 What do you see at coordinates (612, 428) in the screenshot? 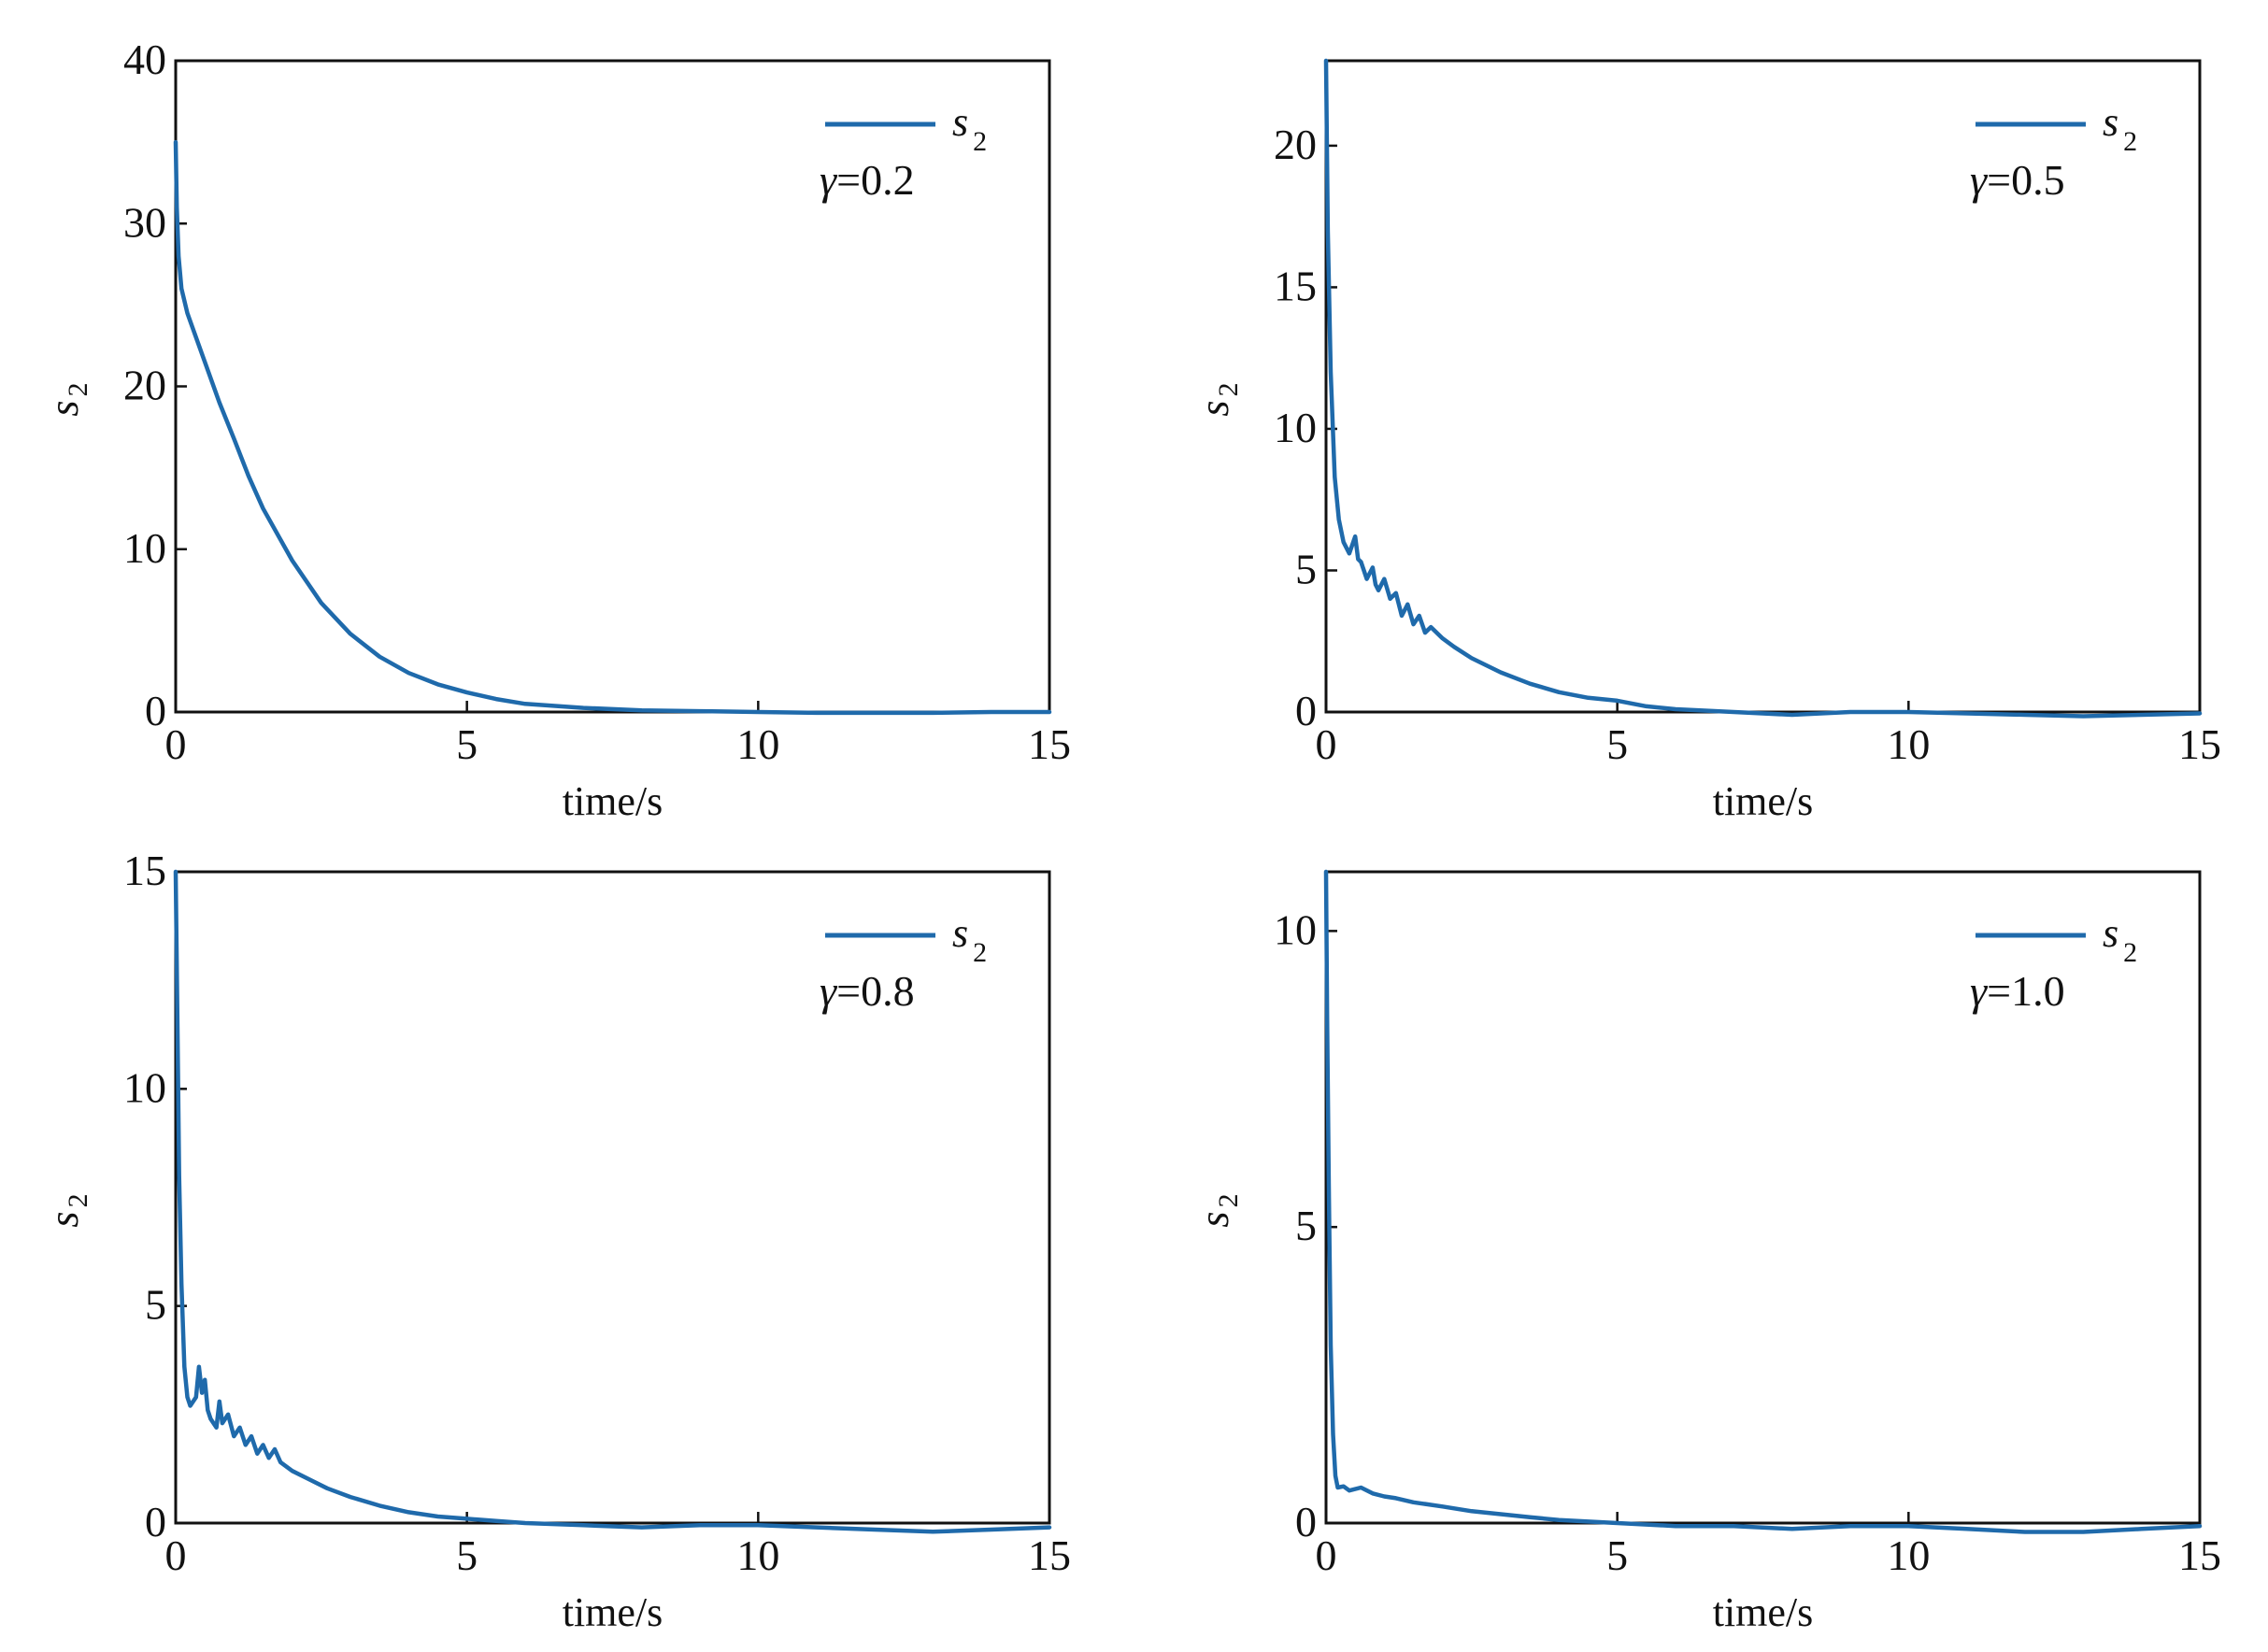
I see `series-line-s2` at bounding box center [612, 428].